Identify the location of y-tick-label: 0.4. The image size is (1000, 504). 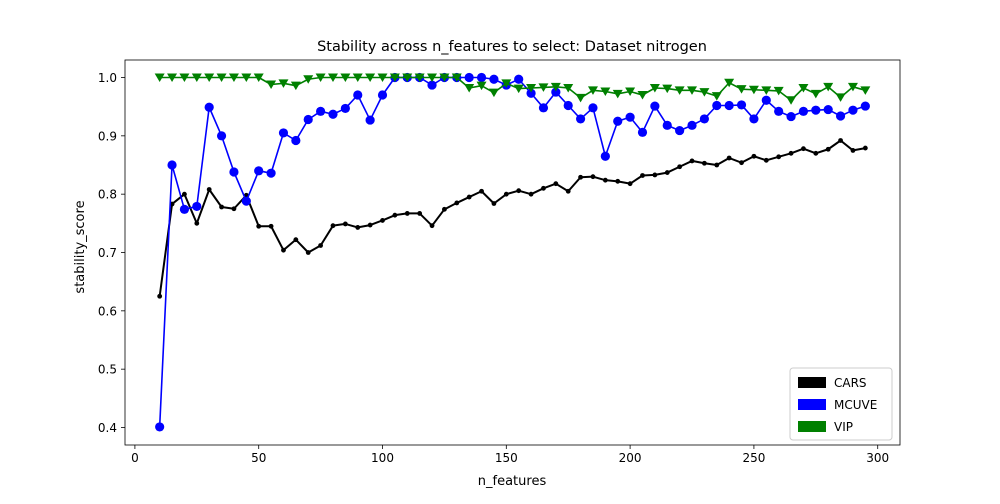
(107, 428).